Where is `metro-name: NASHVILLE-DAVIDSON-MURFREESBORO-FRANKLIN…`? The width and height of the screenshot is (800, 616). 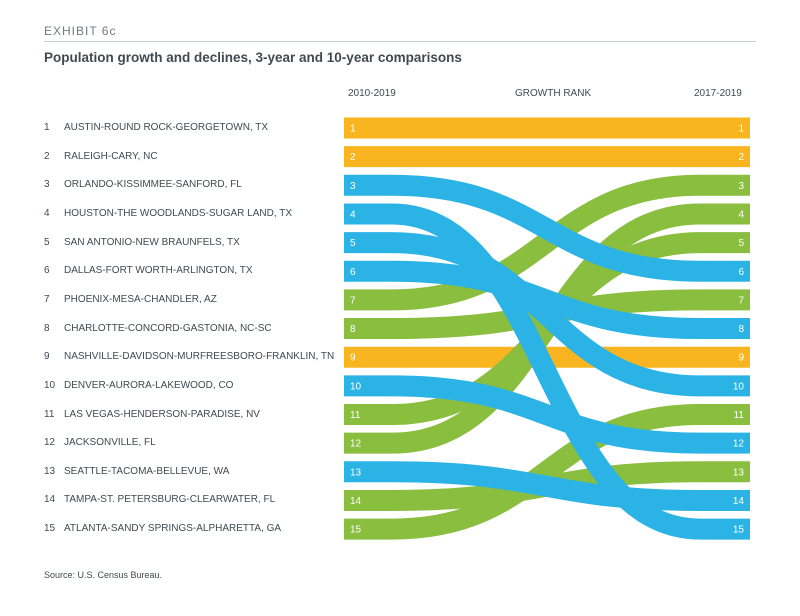
metro-name: NASHVILLE-DAVIDSON-MURFREESBORO-FRANKLIN… is located at coordinates (199, 357).